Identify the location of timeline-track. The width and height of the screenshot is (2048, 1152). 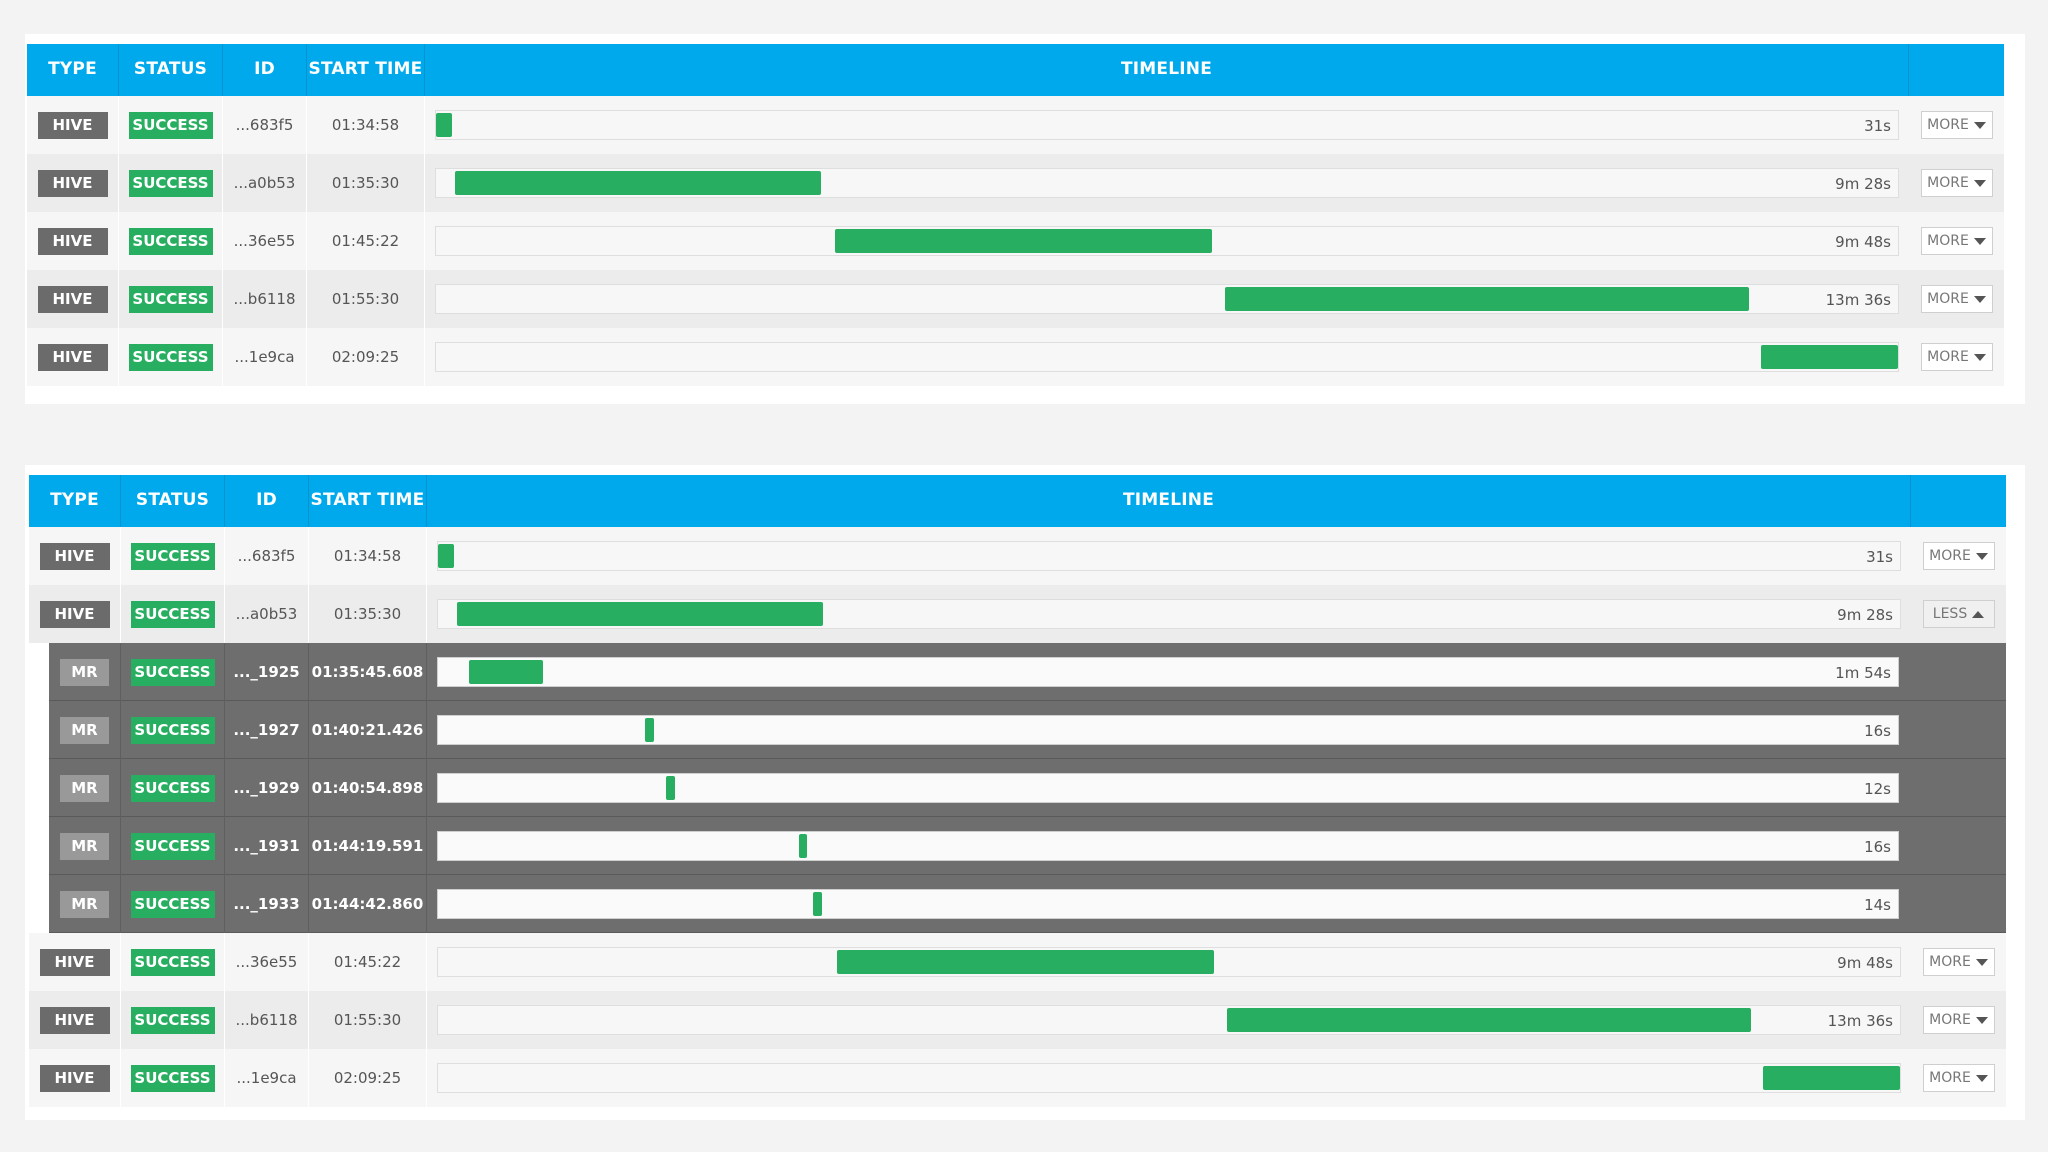
(1169, 1078).